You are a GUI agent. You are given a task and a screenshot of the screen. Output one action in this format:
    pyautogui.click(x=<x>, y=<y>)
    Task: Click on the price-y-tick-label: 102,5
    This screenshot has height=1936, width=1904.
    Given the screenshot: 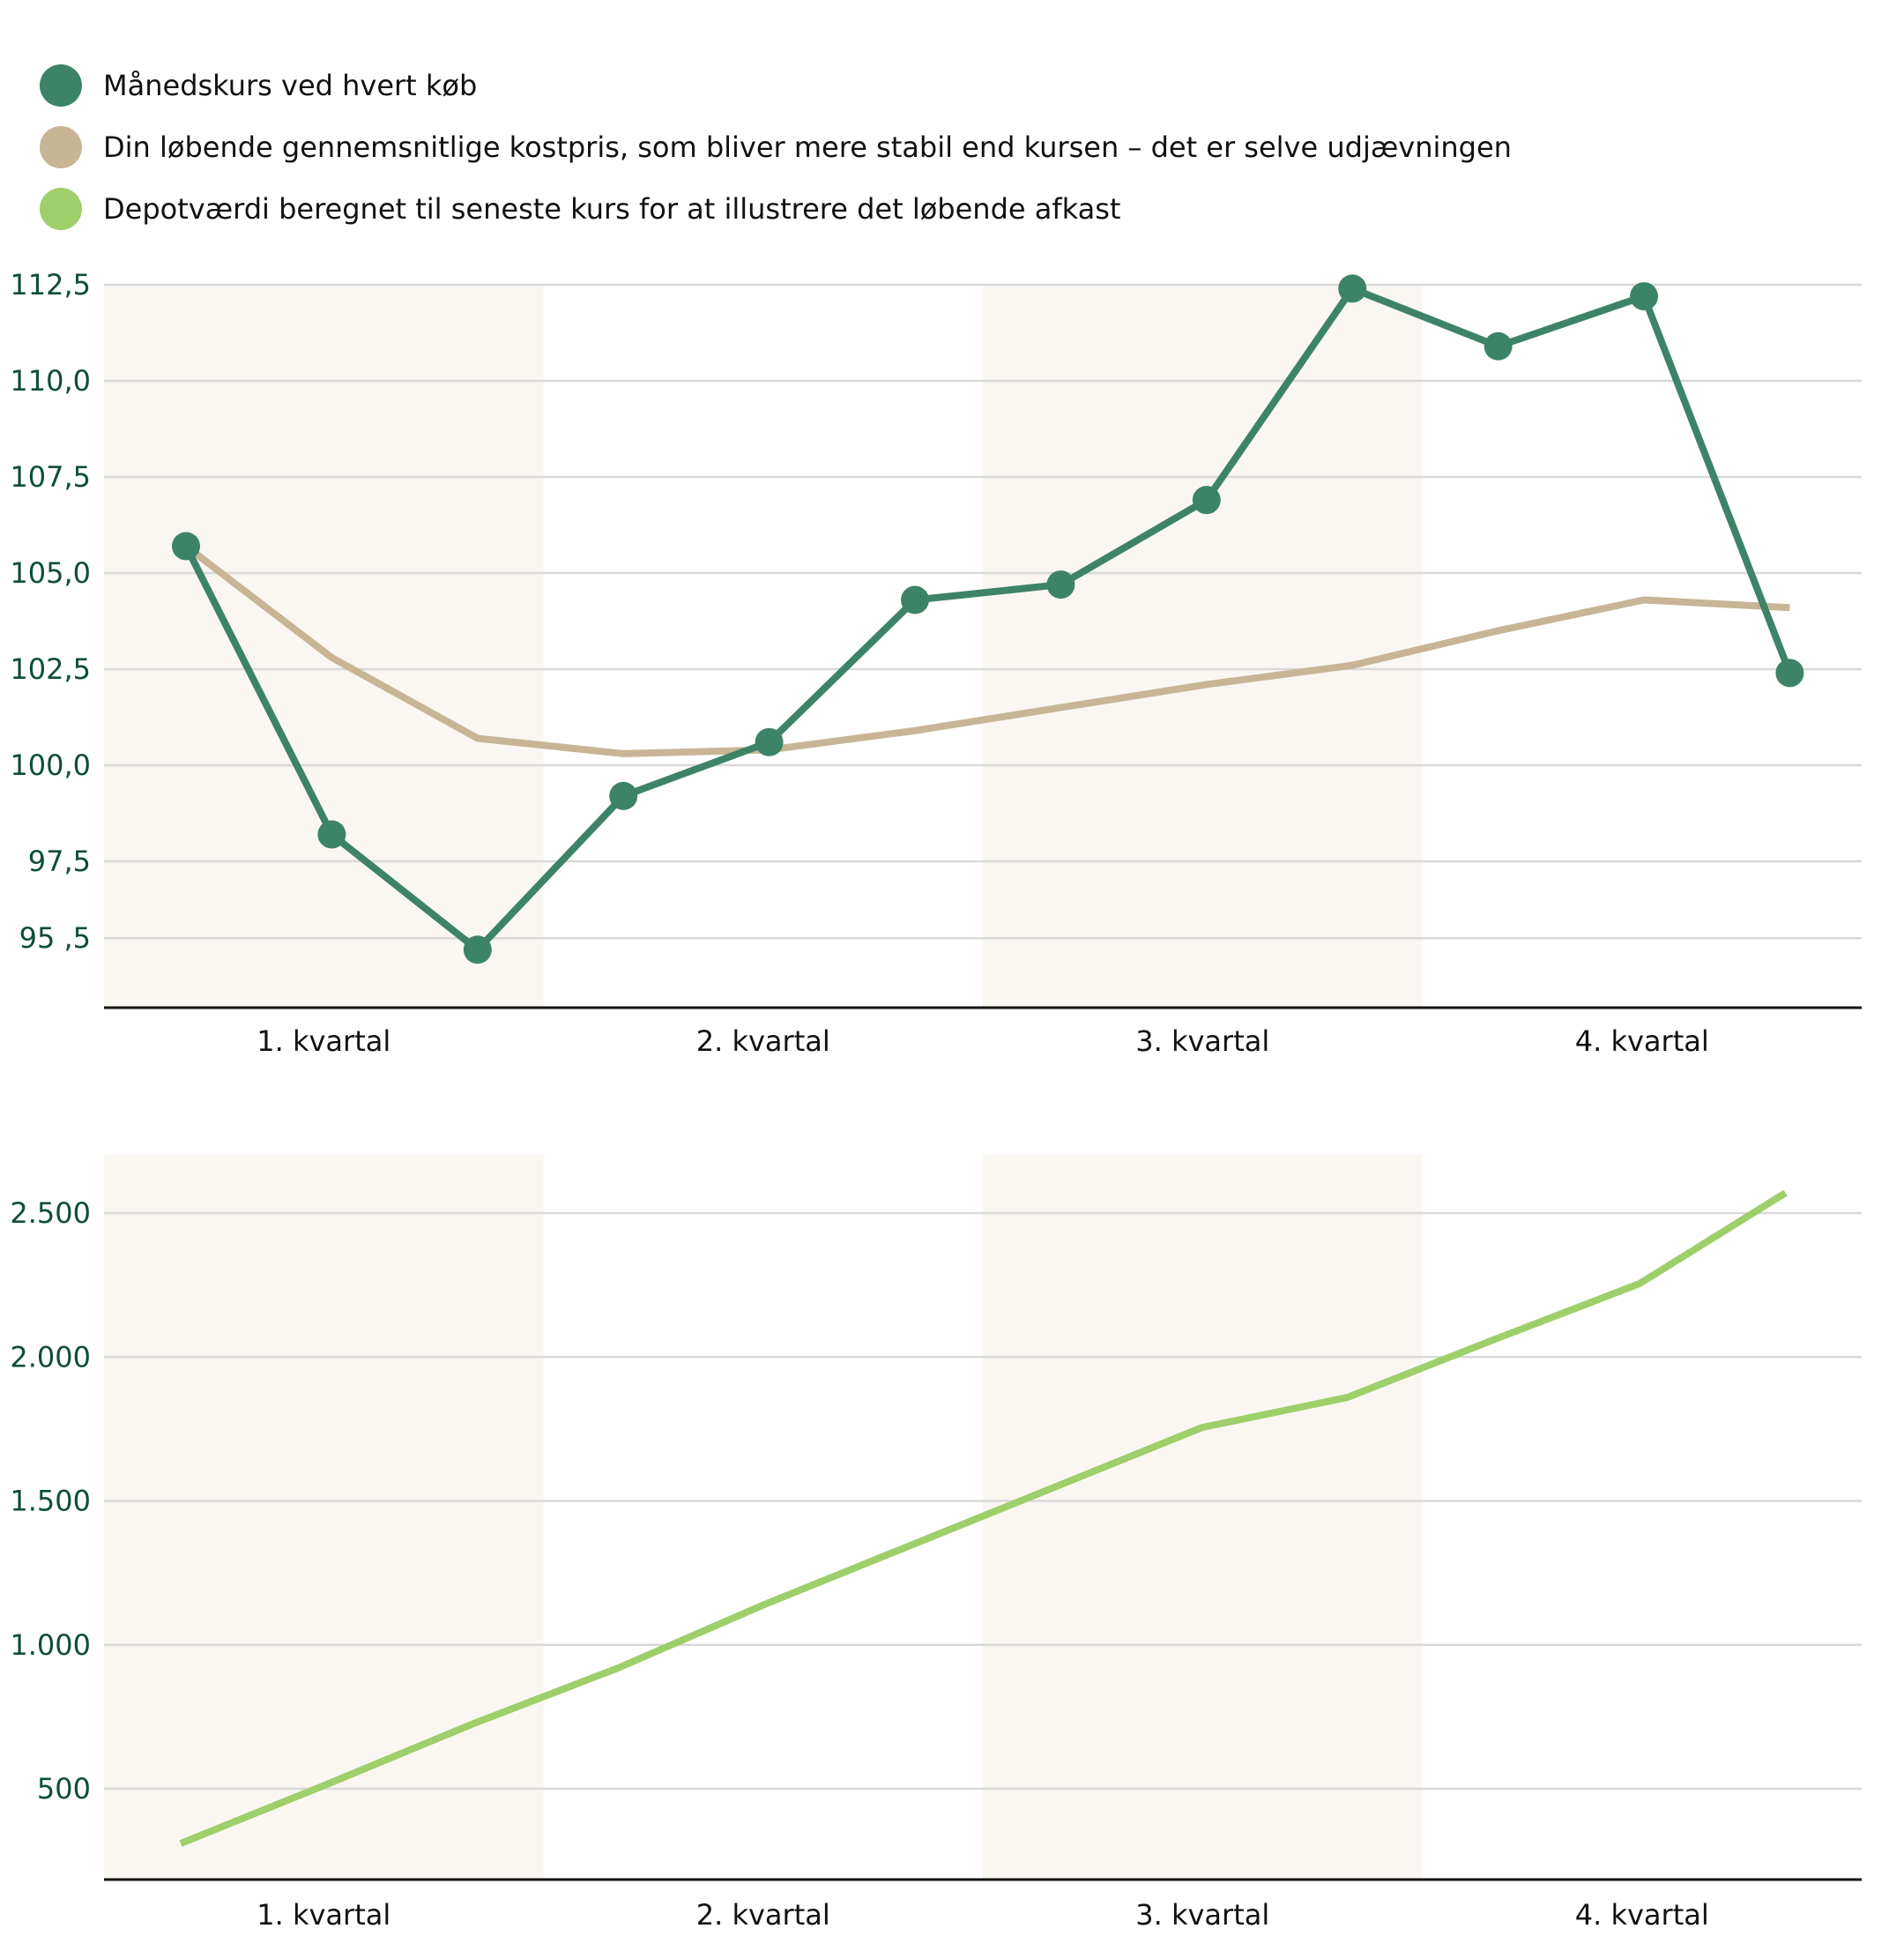 What is the action you would take?
    pyautogui.click(x=50, y=669)
    